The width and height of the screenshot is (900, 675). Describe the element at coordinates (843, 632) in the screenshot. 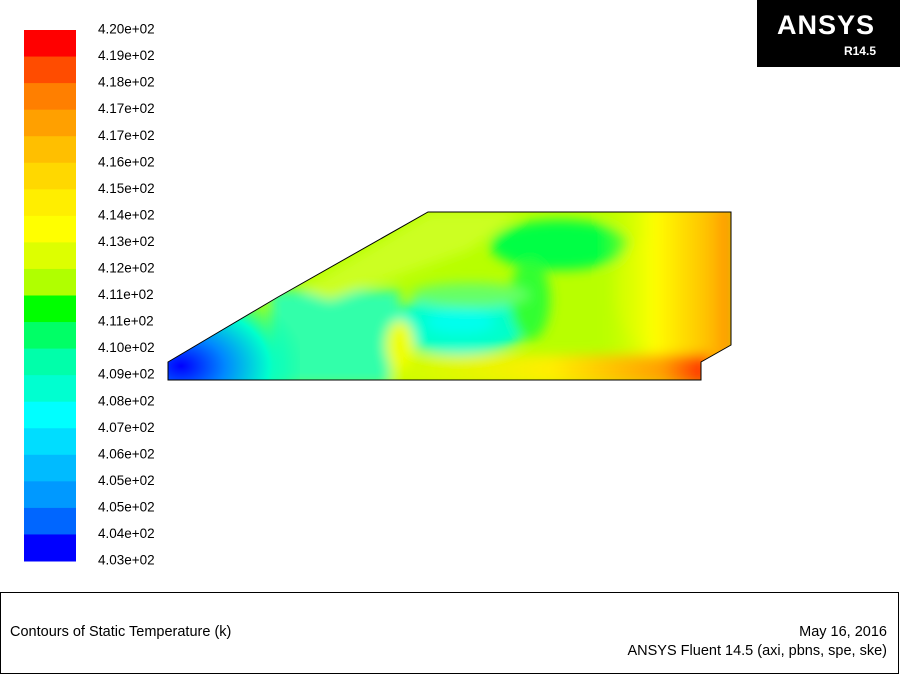

I see `footer-date: May 16, 2016` at that location.